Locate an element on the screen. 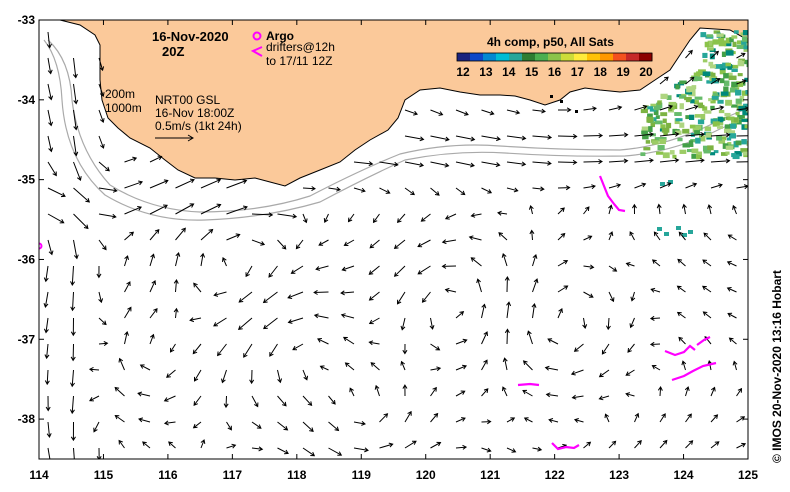  colorbar-frame is located at coordinates (554, 57).